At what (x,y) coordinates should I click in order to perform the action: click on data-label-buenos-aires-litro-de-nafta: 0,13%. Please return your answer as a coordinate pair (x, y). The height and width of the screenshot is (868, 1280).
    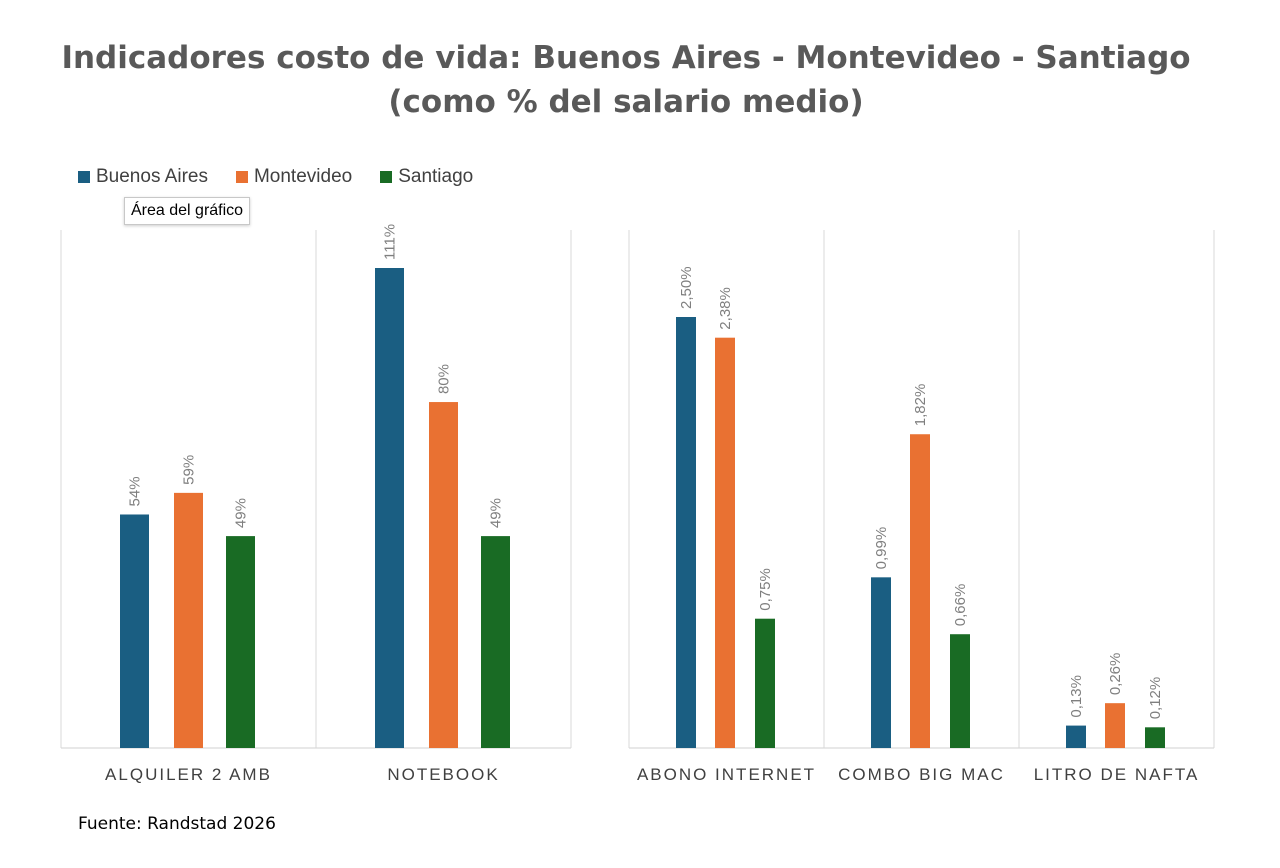
    Looking at the image, I should click on (1076, 696).